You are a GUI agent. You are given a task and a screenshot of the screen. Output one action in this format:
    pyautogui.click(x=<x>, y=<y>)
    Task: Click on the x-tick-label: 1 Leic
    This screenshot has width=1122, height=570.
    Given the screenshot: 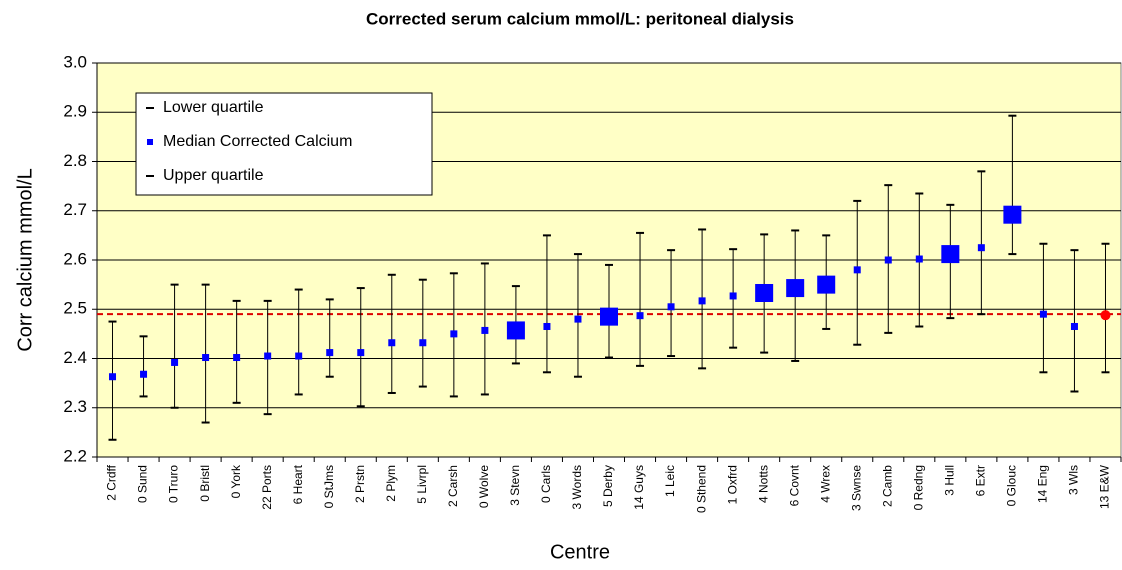 What is the action you would take?
    pyautogui.click(x=670, y=481)
    